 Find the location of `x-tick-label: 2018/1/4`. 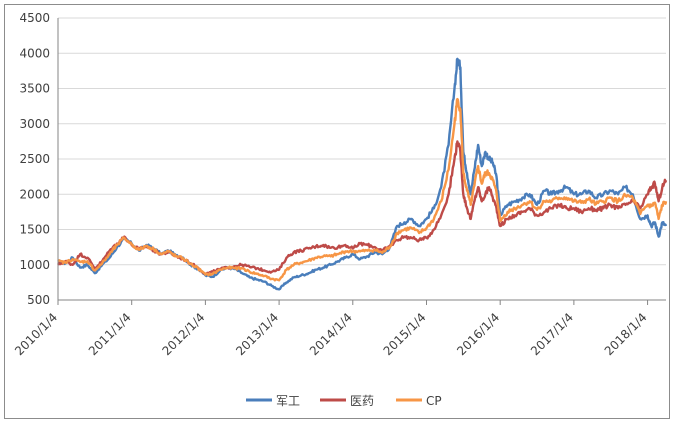

x-tick-label: 2018/1/4 is located at coordinates (626, 334).